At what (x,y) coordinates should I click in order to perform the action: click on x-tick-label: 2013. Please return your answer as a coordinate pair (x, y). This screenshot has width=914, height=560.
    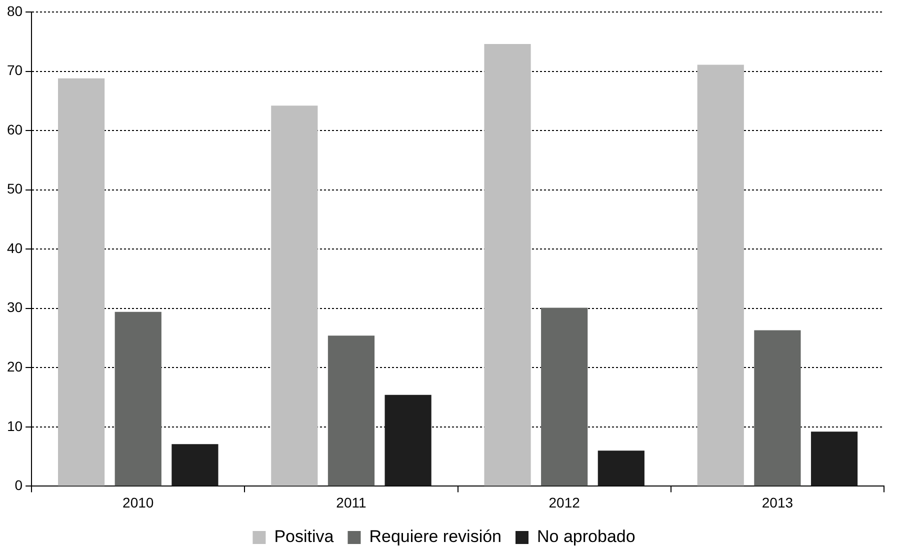
    Looking at the image, I should click on (778, 502).